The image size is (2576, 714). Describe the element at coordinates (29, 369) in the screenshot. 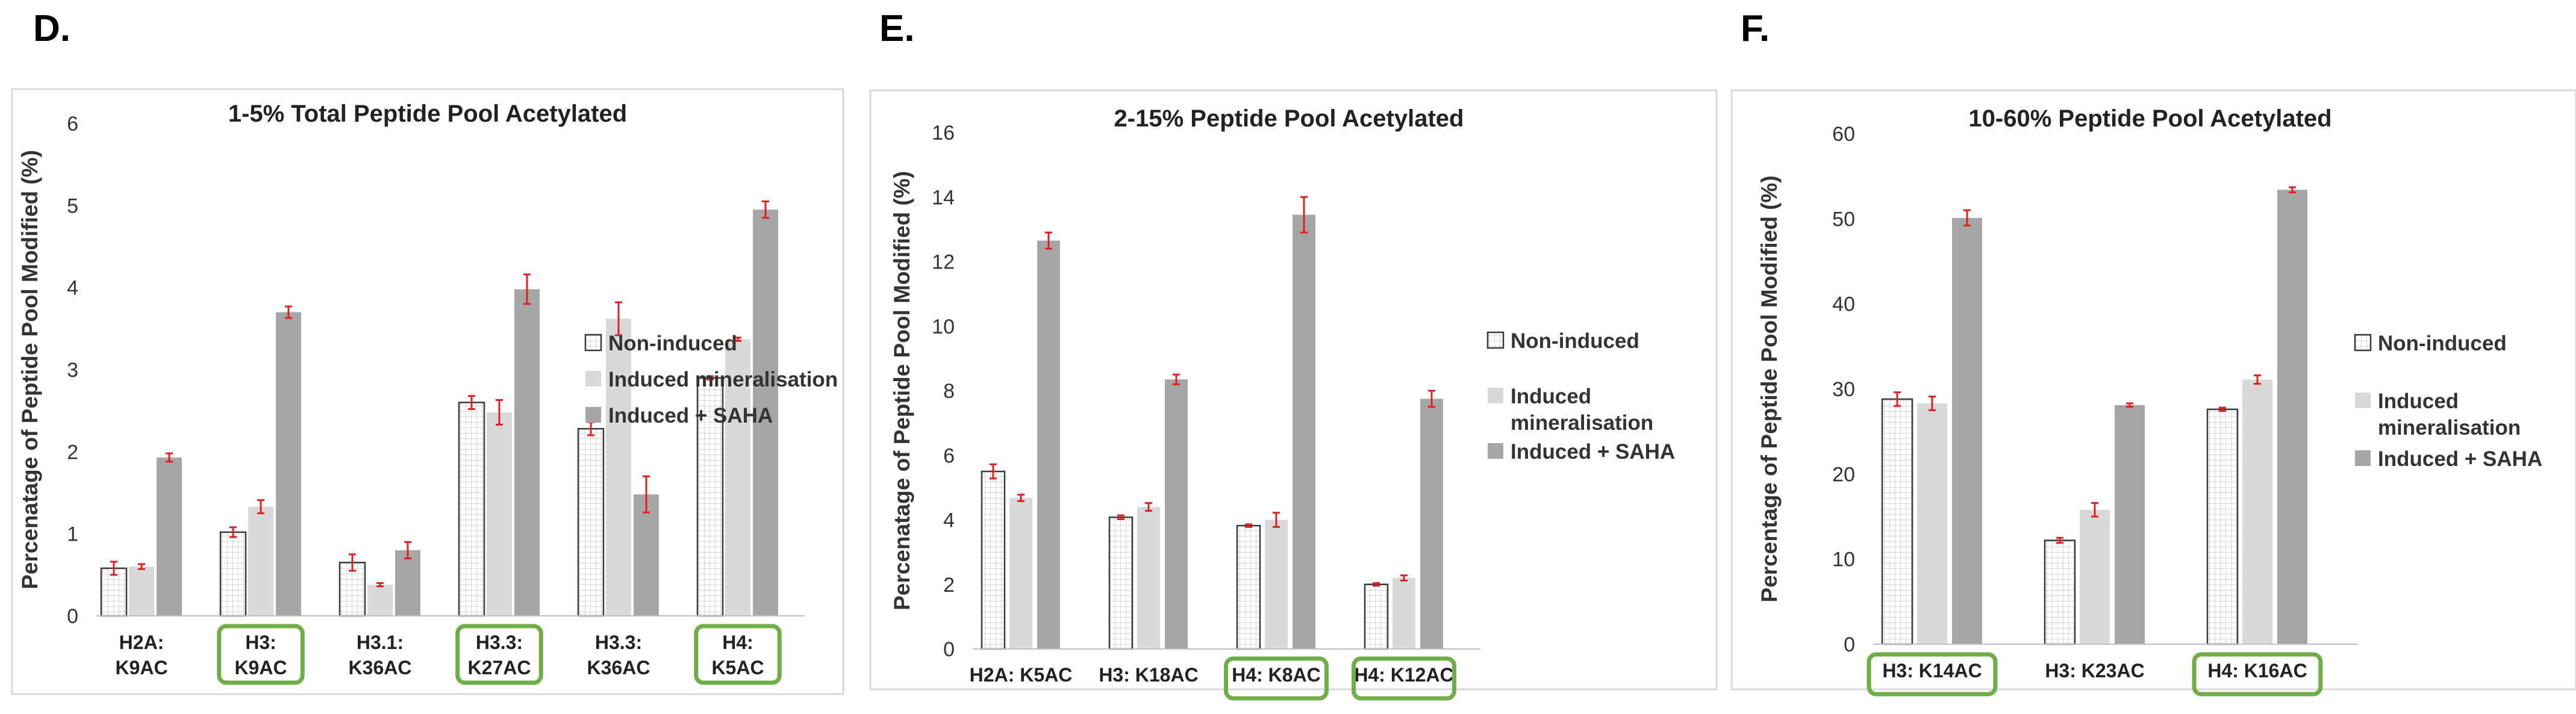

I see `y-axis-title: Percenatage of Peptide Pool Modified (%)` at that location.